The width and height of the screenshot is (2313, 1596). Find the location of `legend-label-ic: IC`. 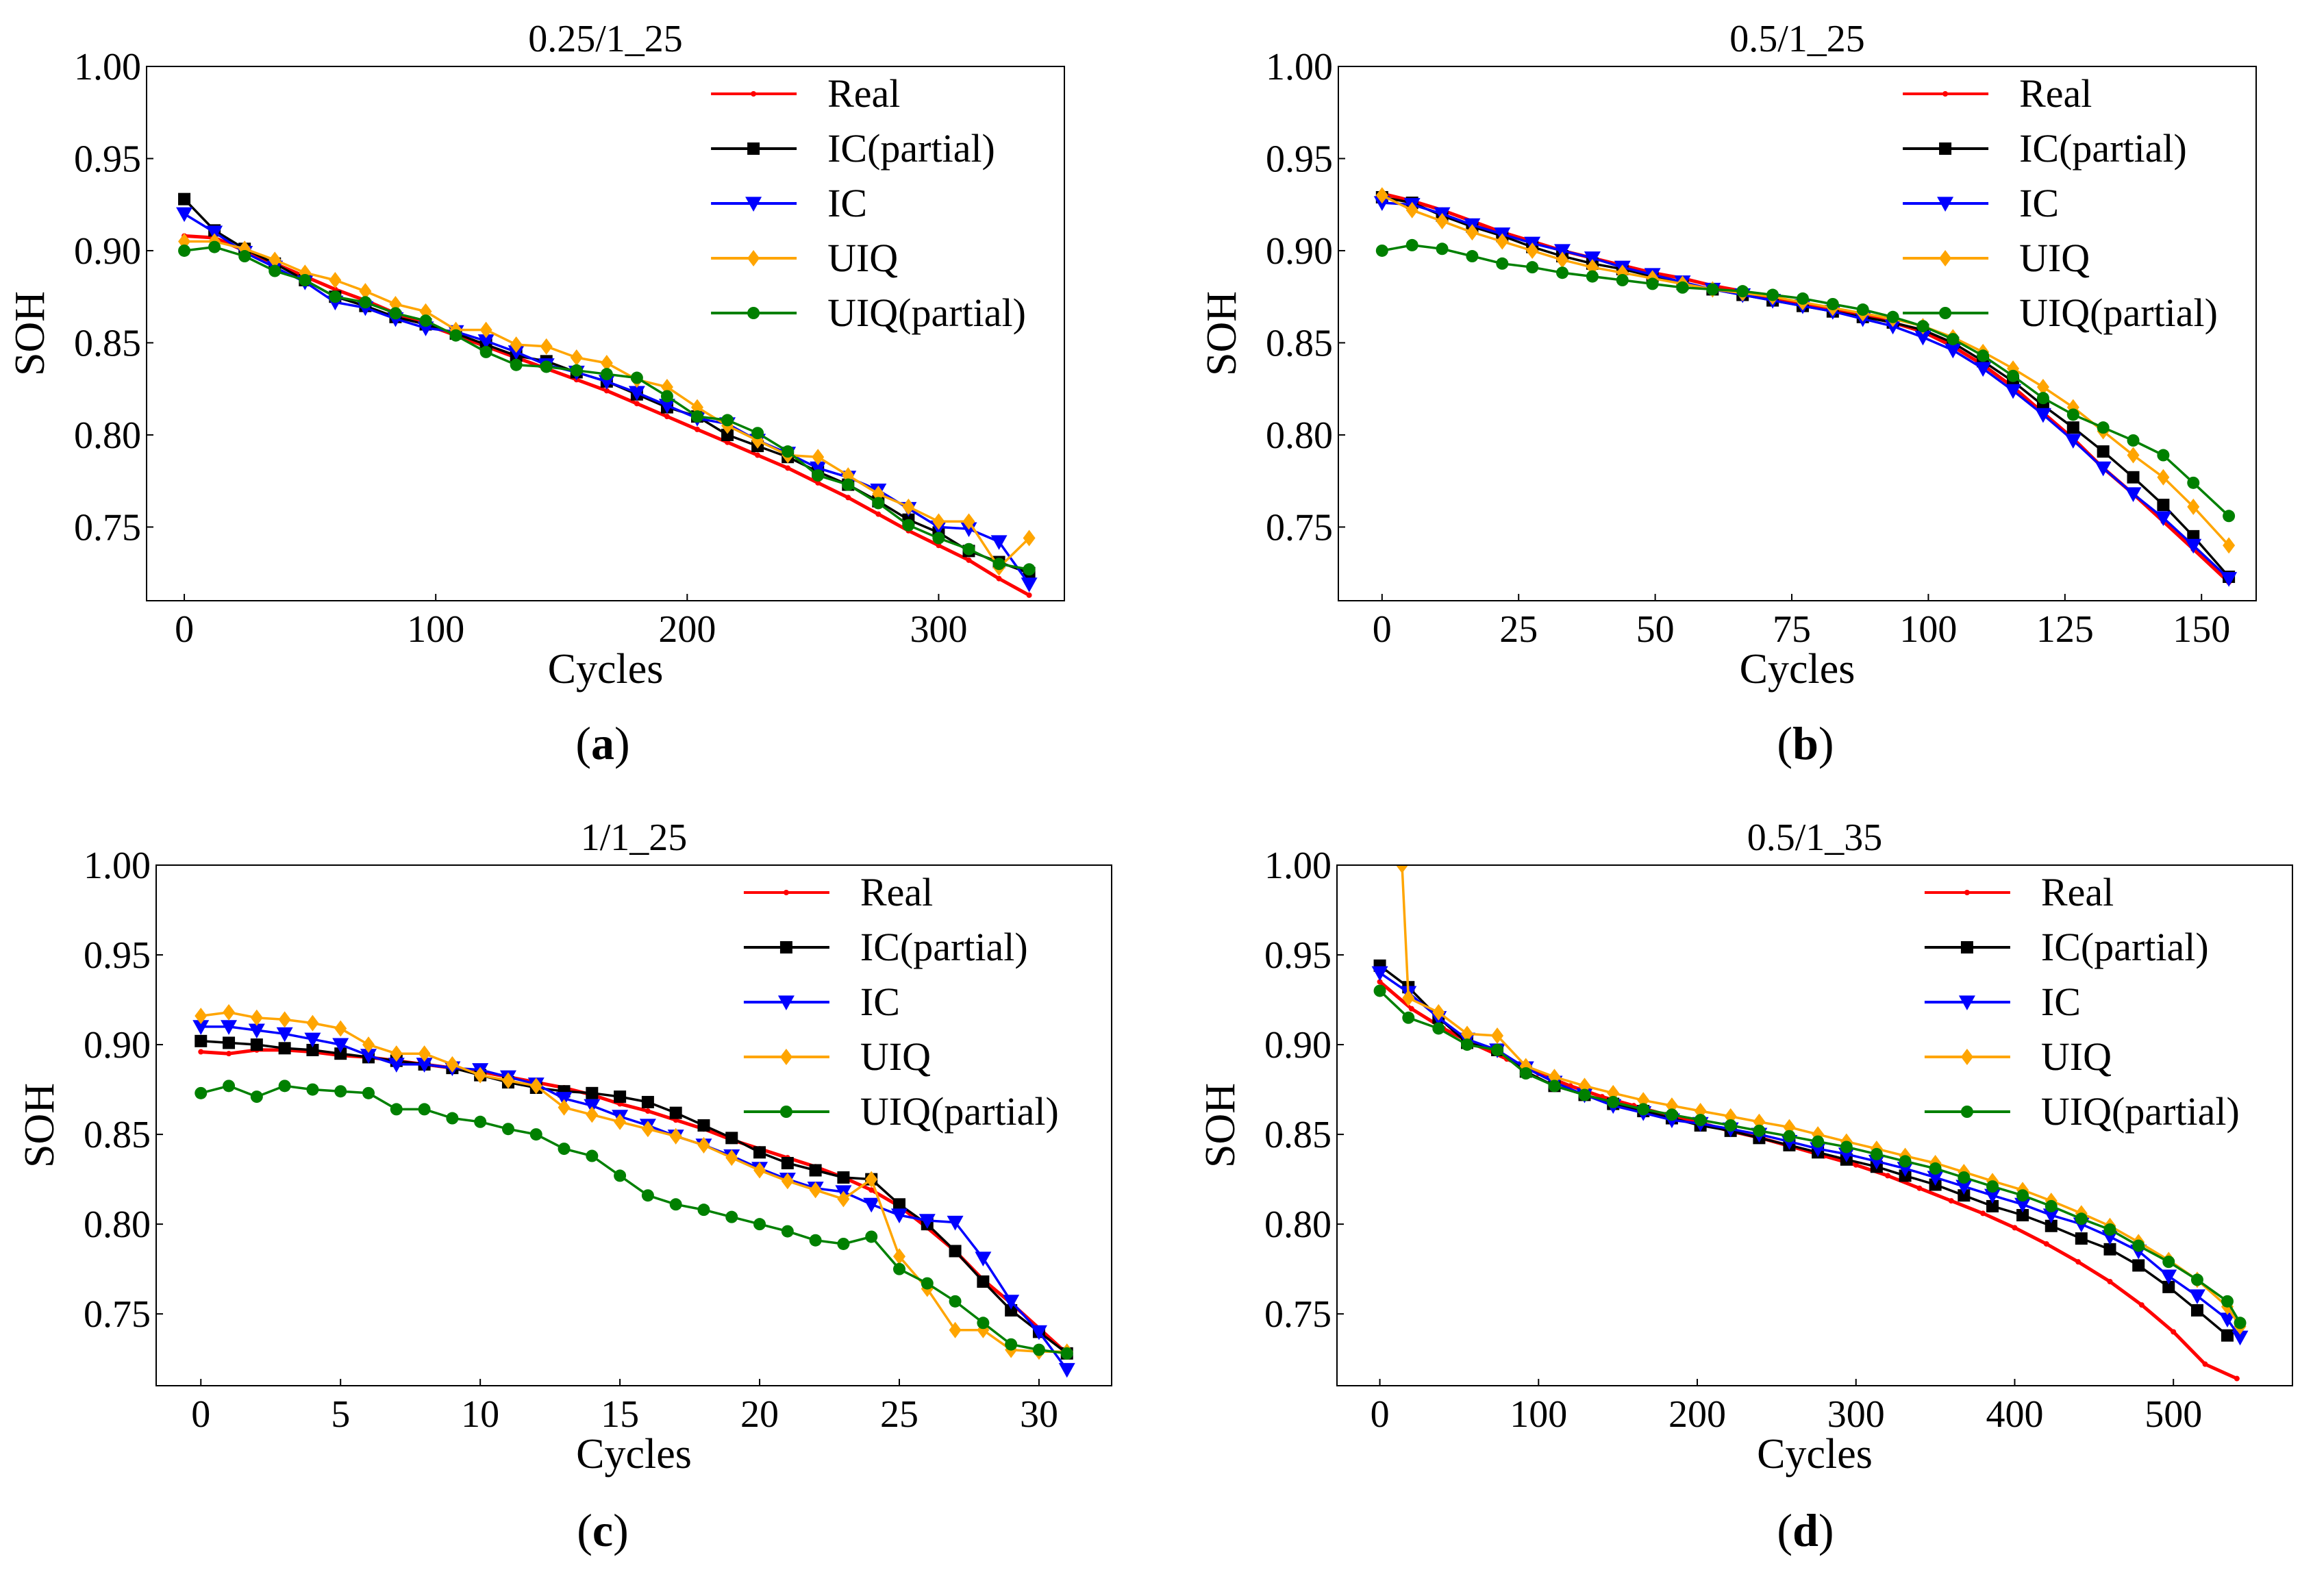

legend-label-ic: IC is located at coordinates (2061, 1002).